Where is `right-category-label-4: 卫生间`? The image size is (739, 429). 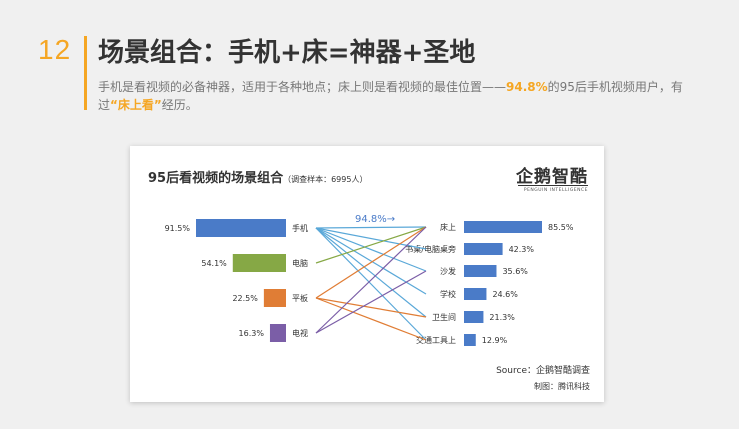
right-category-label-4: 卫生间 is located at coordinates (444, 317).